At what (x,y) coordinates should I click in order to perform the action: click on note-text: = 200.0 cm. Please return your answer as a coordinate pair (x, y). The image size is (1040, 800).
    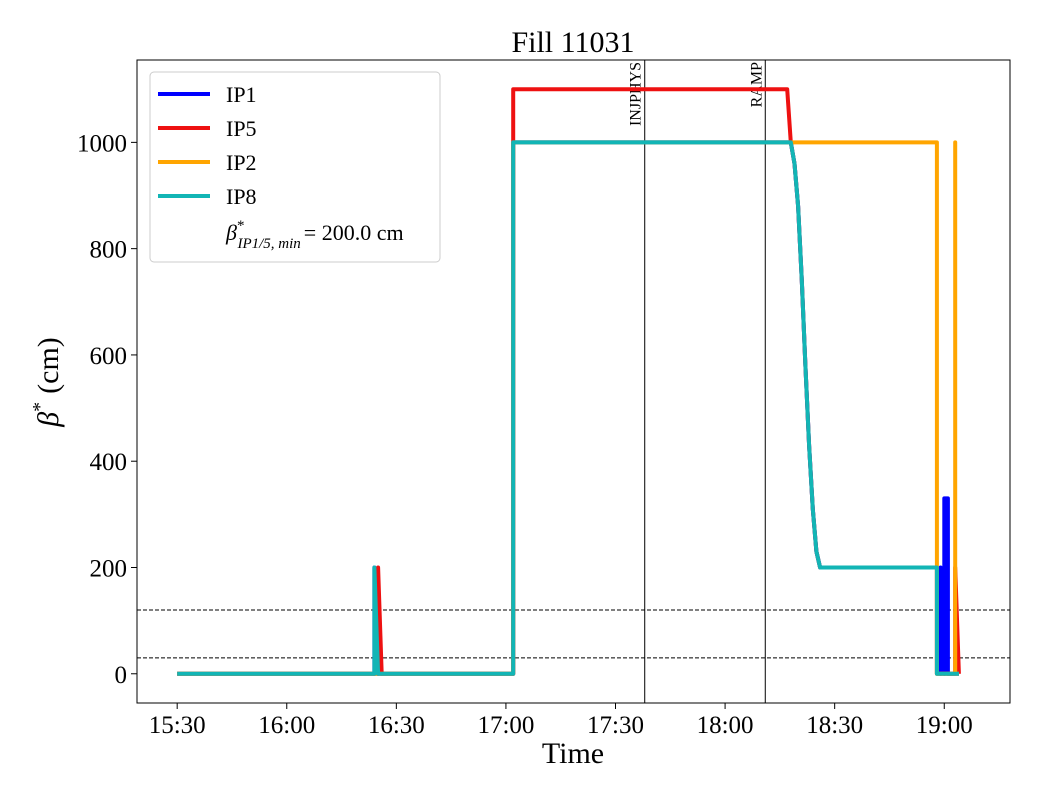
    Looking at the image, I should click on (354, 232).